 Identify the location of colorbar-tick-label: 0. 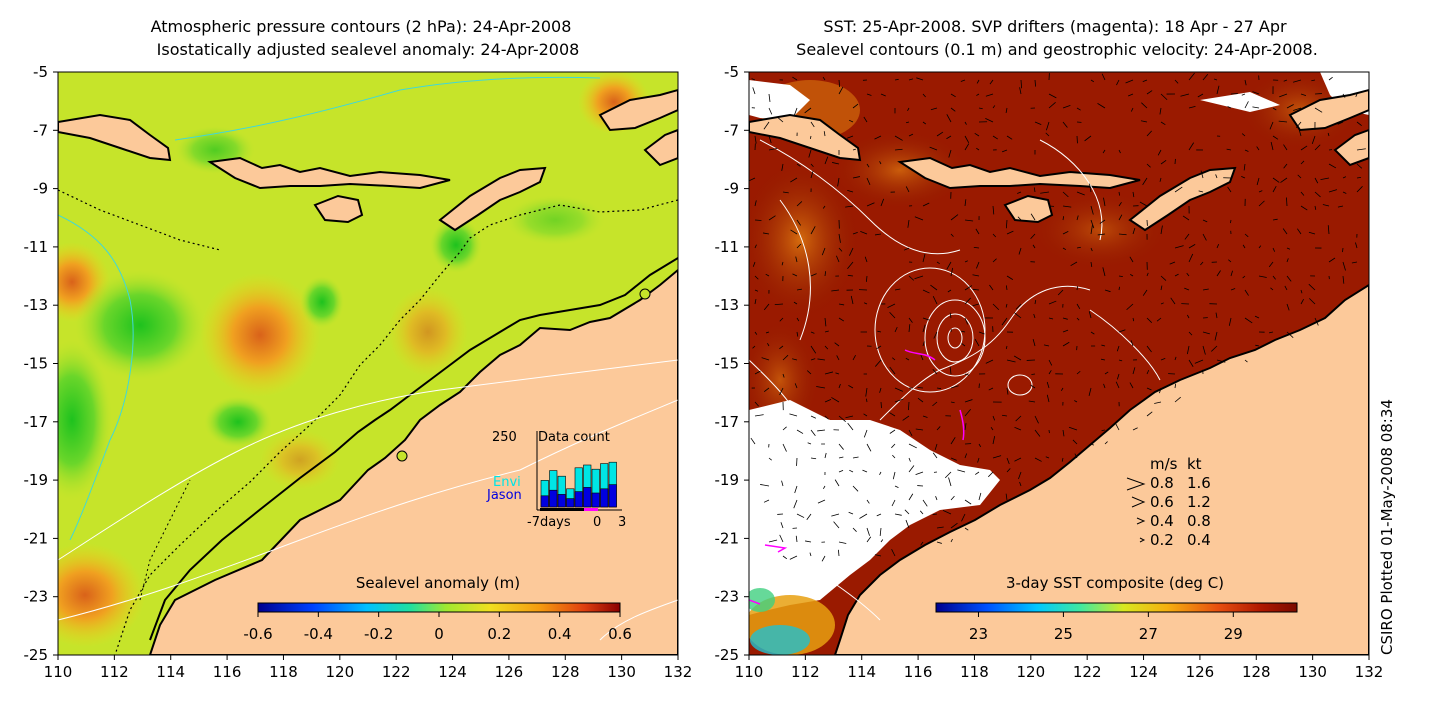
(439, 634).